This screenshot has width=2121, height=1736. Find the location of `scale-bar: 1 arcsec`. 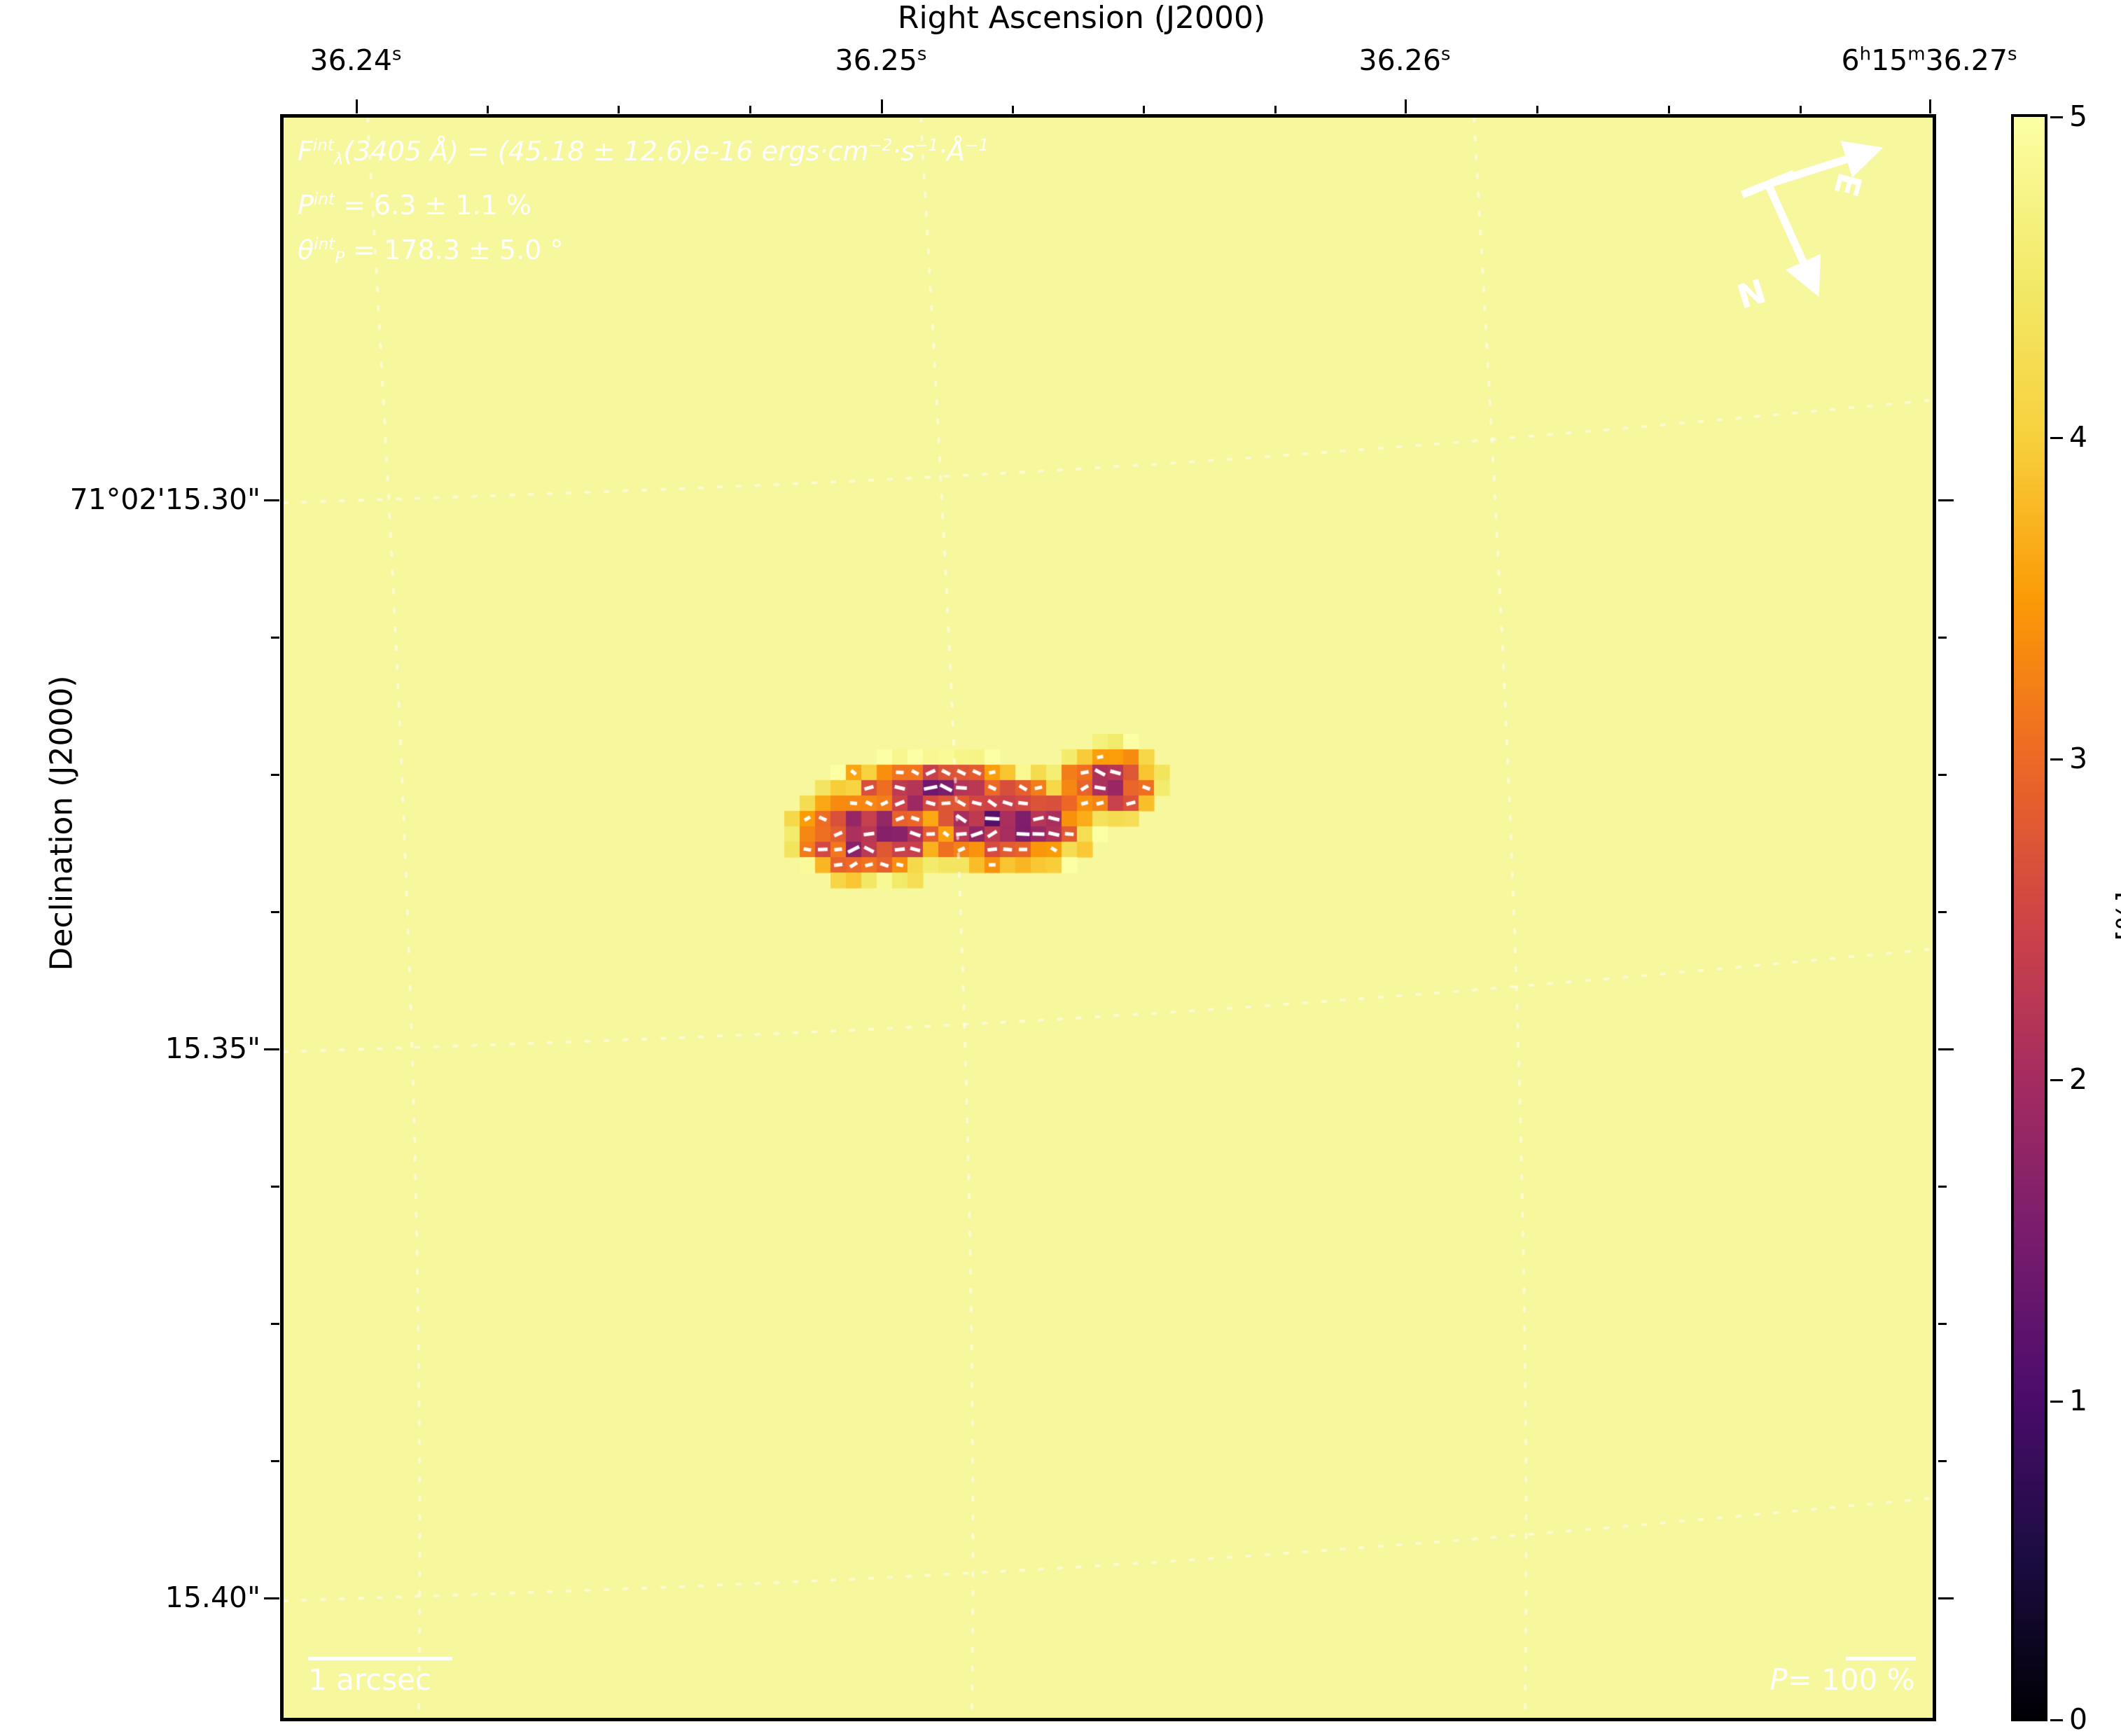

scale-bar: 1 arcsec is located at coordinates (380, 1676).